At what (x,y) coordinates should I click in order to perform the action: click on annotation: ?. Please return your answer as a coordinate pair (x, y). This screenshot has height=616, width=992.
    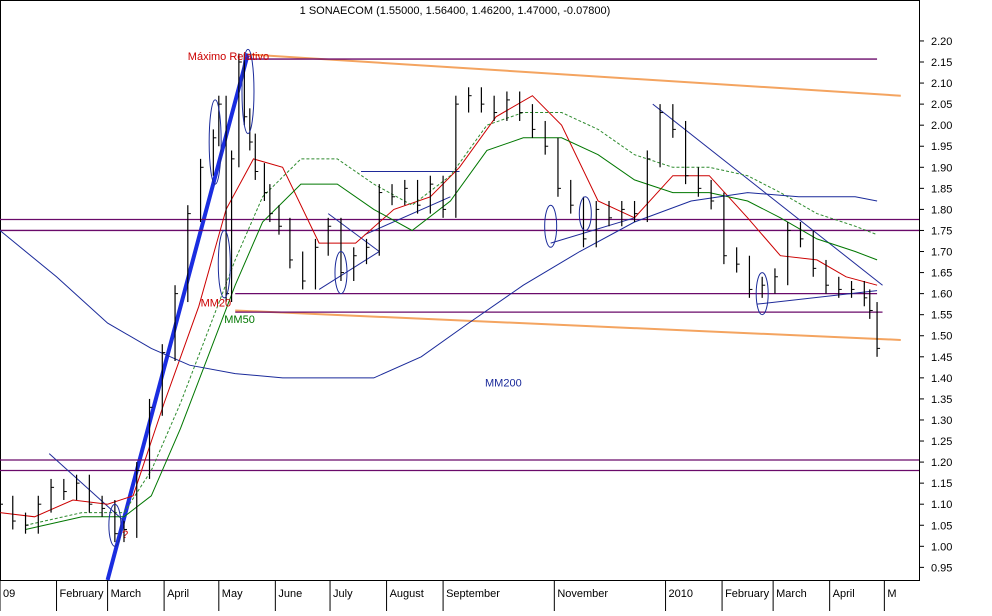
    Looking at the image, I should click on (125, 535).